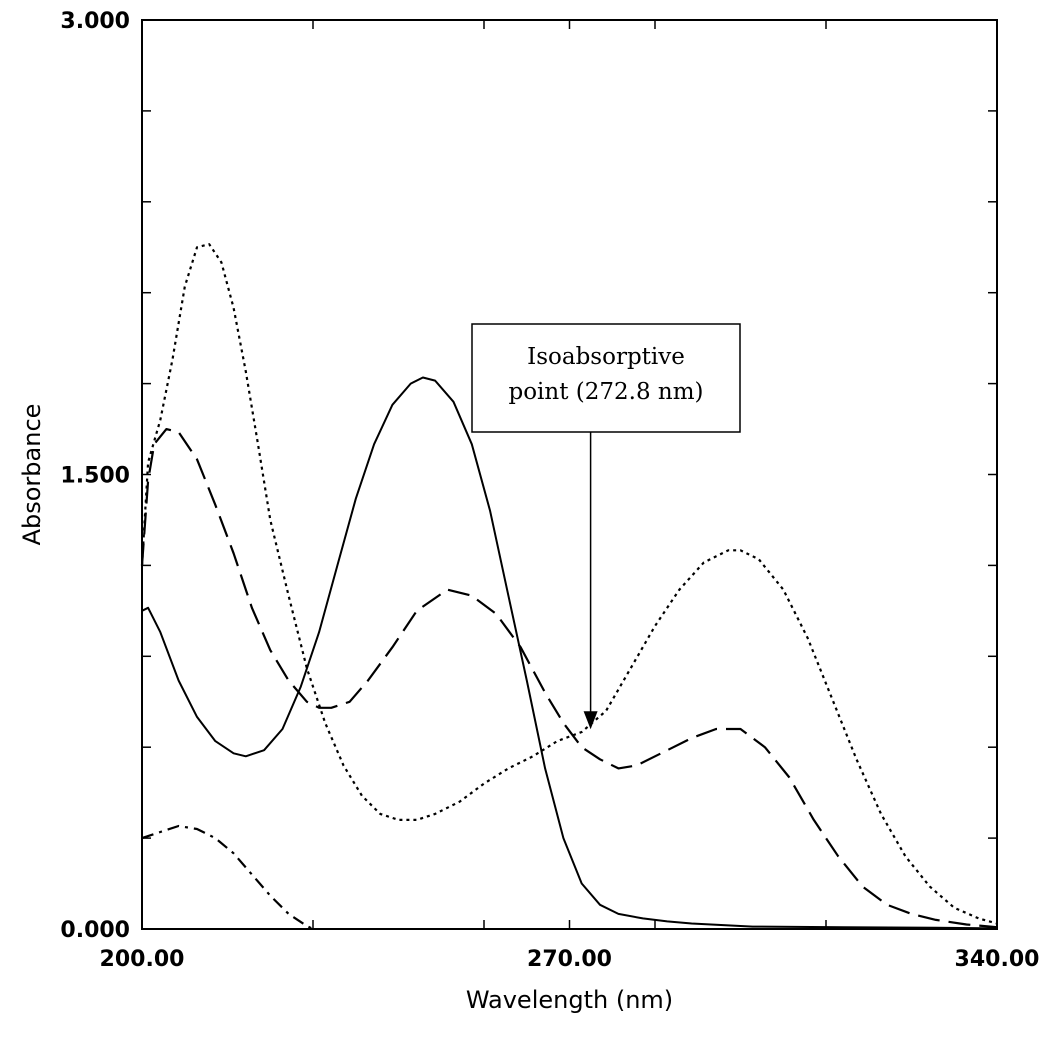 Image resolution: width=1049 pixels, height=1038 pixels. Describe the element at coordinates (606, 526) in the screenshot. I see `isoabsorptive-annotation: Isoabsorptive point (272.8 nm)` at that location.